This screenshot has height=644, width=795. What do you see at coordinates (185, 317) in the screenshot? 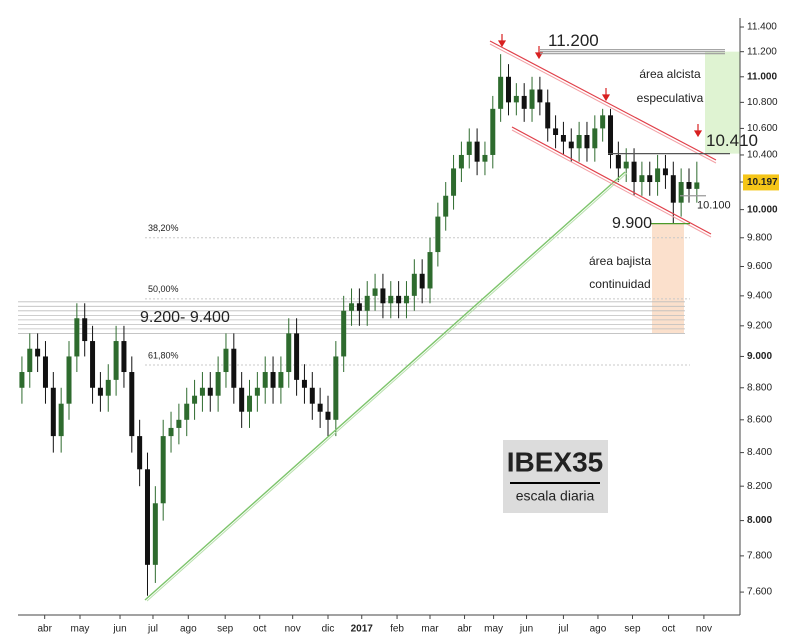
I see `zone-label: 9.200- 9.400` at bounding box center [185, 317].